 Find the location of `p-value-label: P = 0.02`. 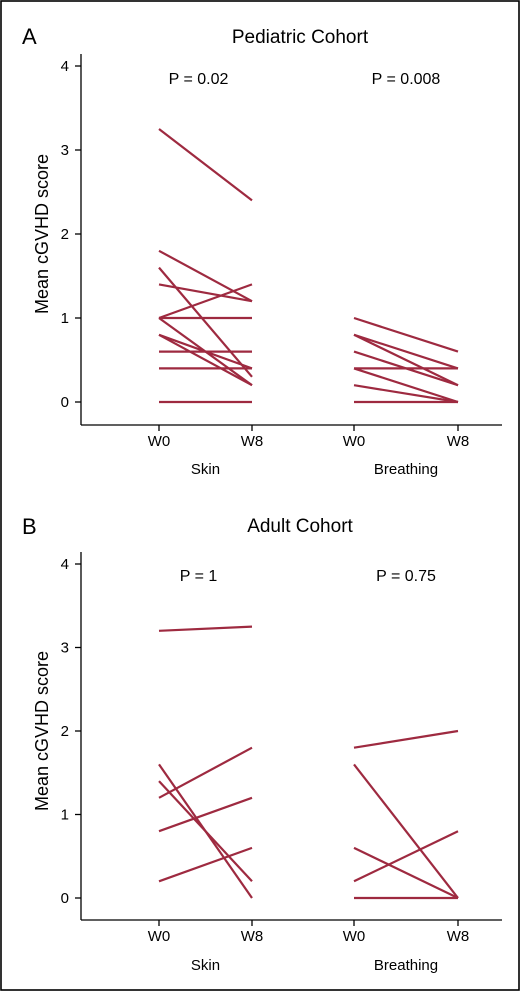

p-value-label: P = 0.02 is located at coordinates (199, 79).